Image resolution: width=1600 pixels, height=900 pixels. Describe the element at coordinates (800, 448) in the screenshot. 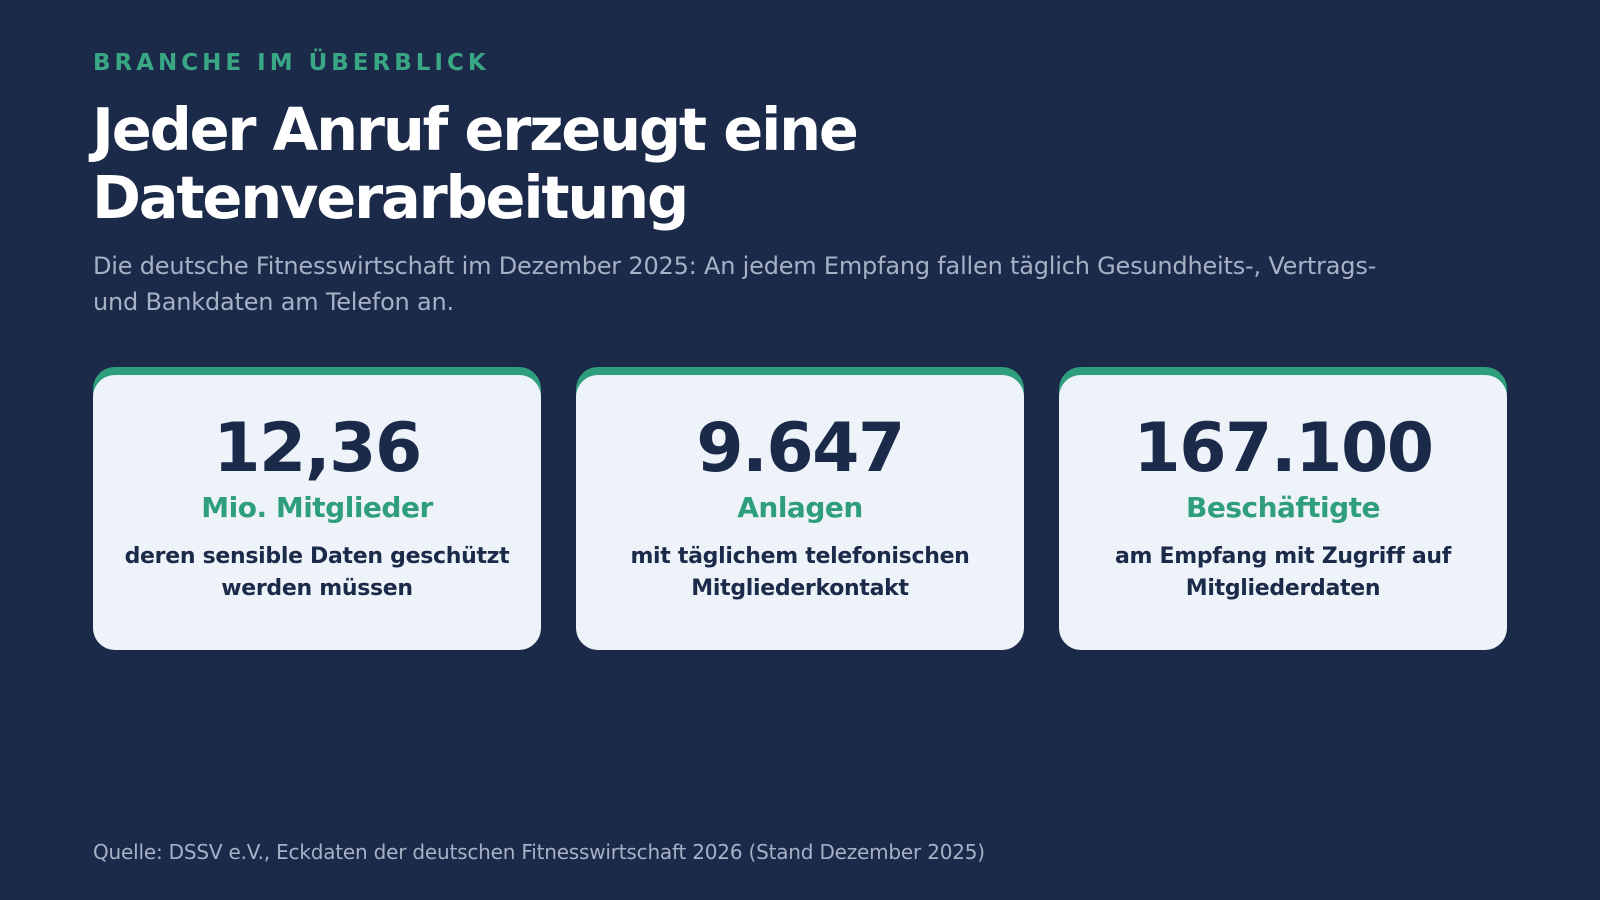

I see `stat-value: 9.647` at that location.